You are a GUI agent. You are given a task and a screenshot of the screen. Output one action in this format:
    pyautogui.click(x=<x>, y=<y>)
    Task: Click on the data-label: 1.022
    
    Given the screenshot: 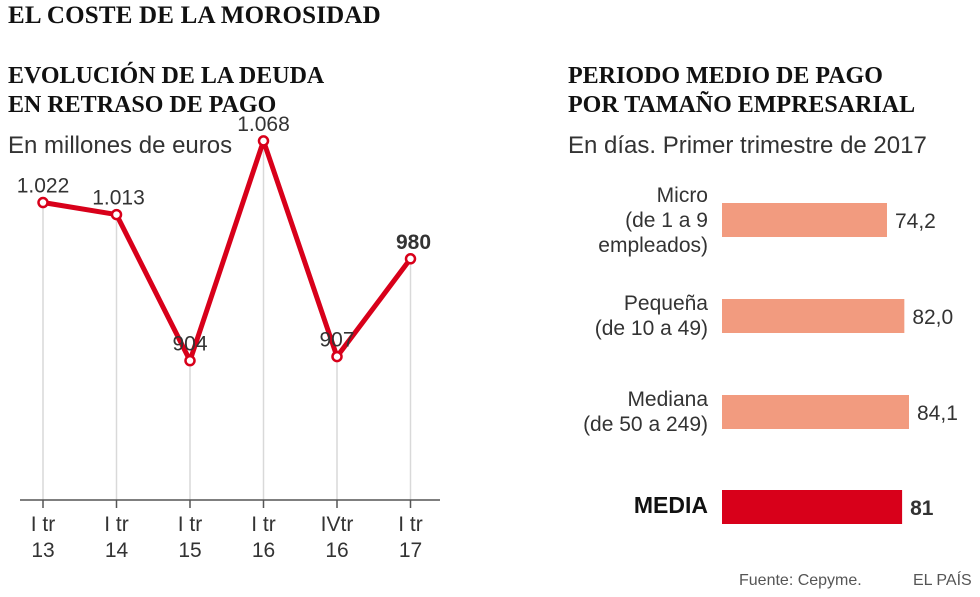 What is the action you would take?
    pyautogui.click(x=43, y=186)
    